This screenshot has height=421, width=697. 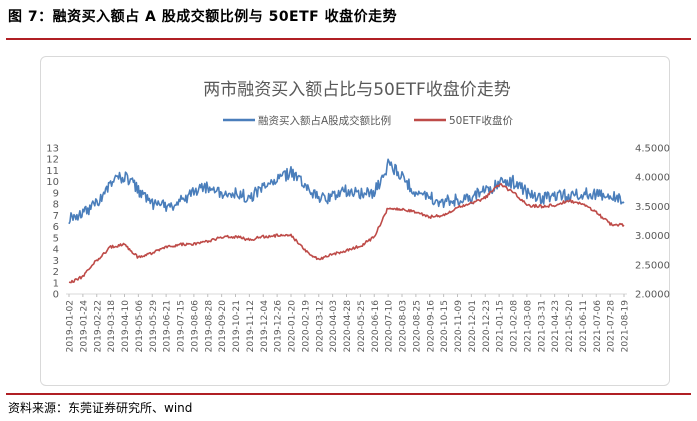 I want to click on chart-title: 两市融资买入额占比与50ETF收盘价走势, so click(x=357, y=90).